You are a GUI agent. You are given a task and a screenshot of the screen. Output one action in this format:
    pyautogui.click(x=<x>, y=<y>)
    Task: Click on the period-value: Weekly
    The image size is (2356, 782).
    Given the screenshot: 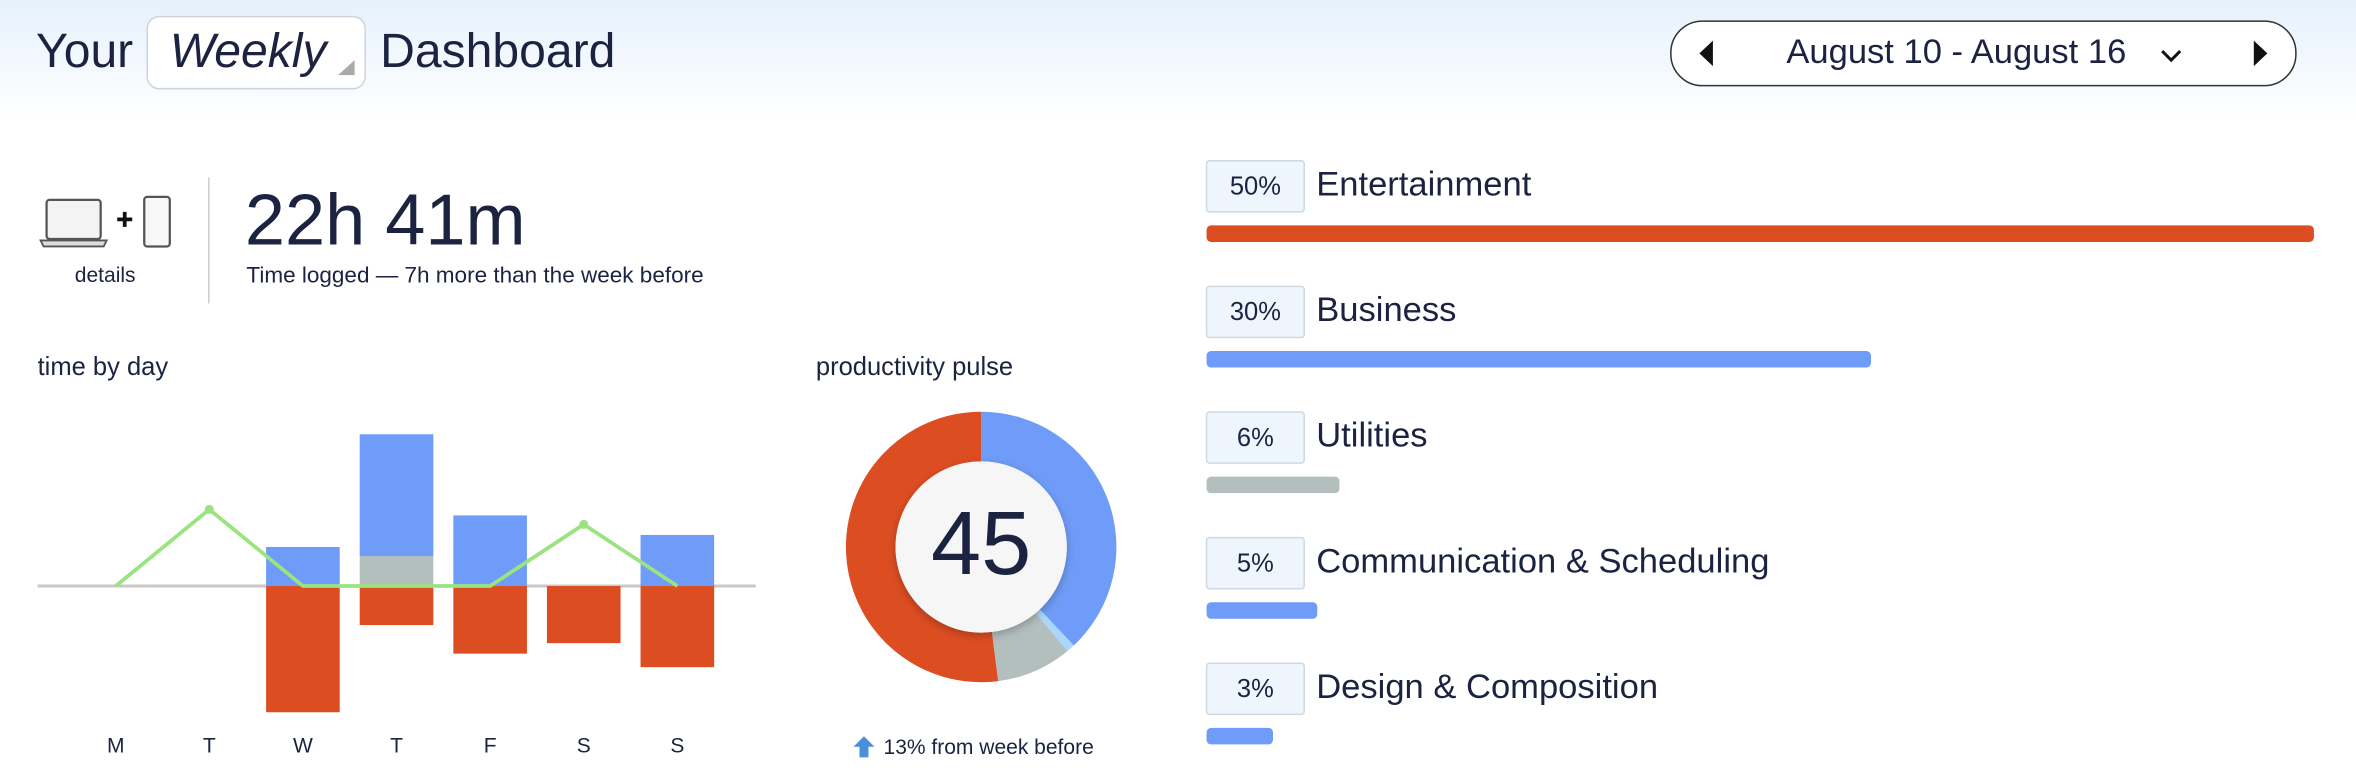 What is the action you would take?
    pyautogui.click(x=250, y=51)
    